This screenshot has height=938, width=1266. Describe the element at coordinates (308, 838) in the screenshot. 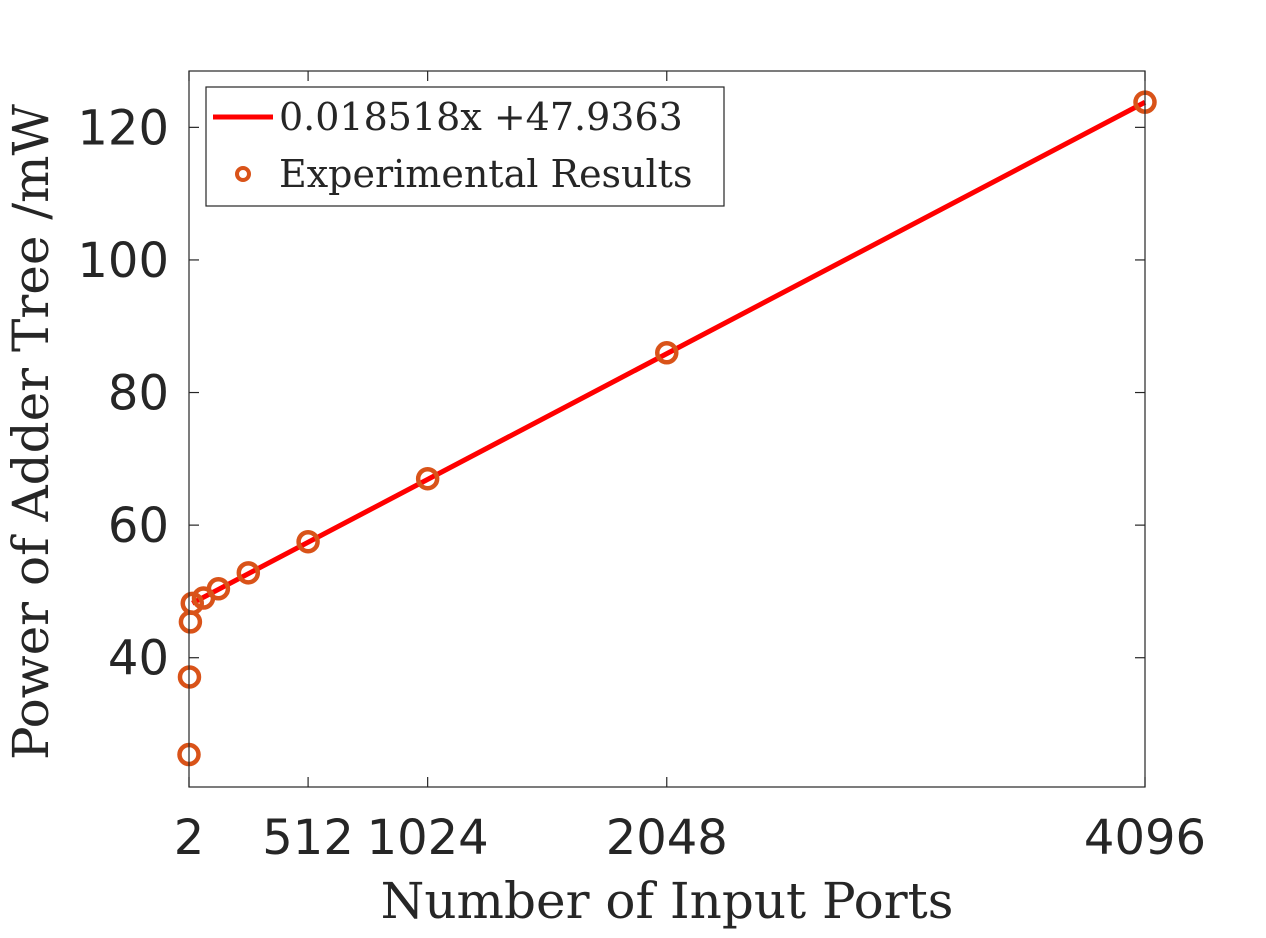

I see `x-tick-label: 512` at that location.